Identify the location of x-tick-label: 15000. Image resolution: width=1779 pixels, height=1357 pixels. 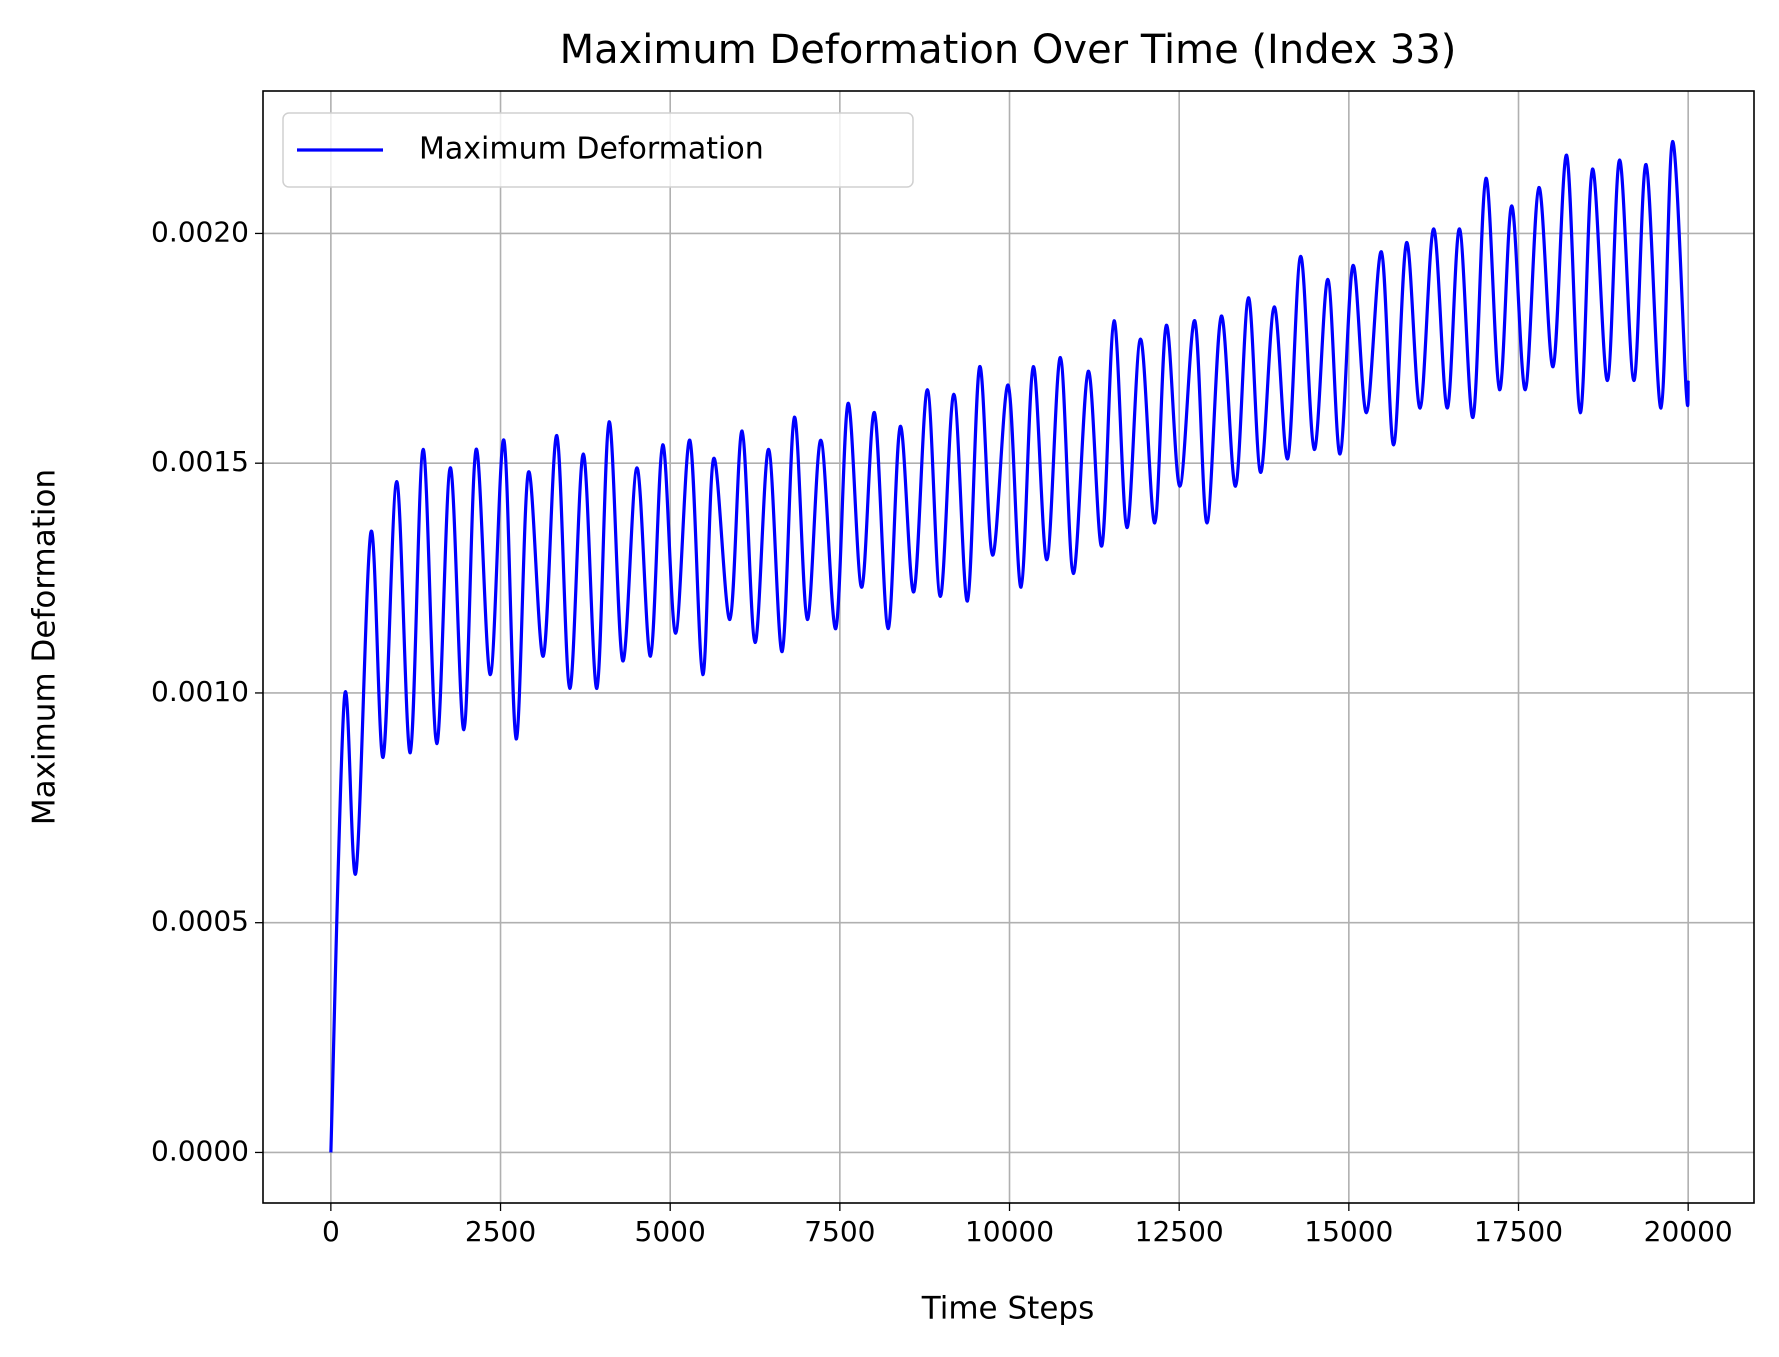
(1348, 1231).